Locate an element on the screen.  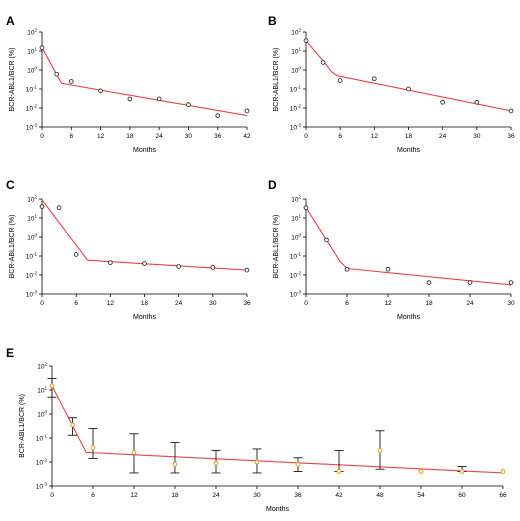
x-tick-label: 66 is located at coordinates (503, 495).